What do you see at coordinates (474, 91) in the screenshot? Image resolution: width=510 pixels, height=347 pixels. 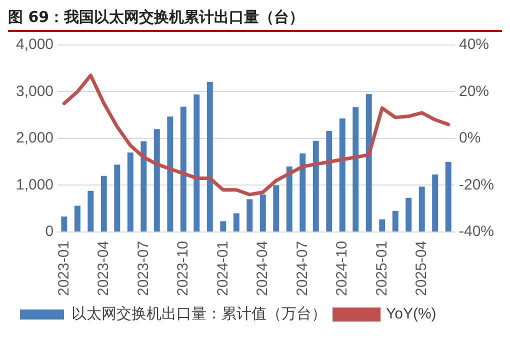 I see `y2-tick-label: 20%` at bounding box center [474, 91].